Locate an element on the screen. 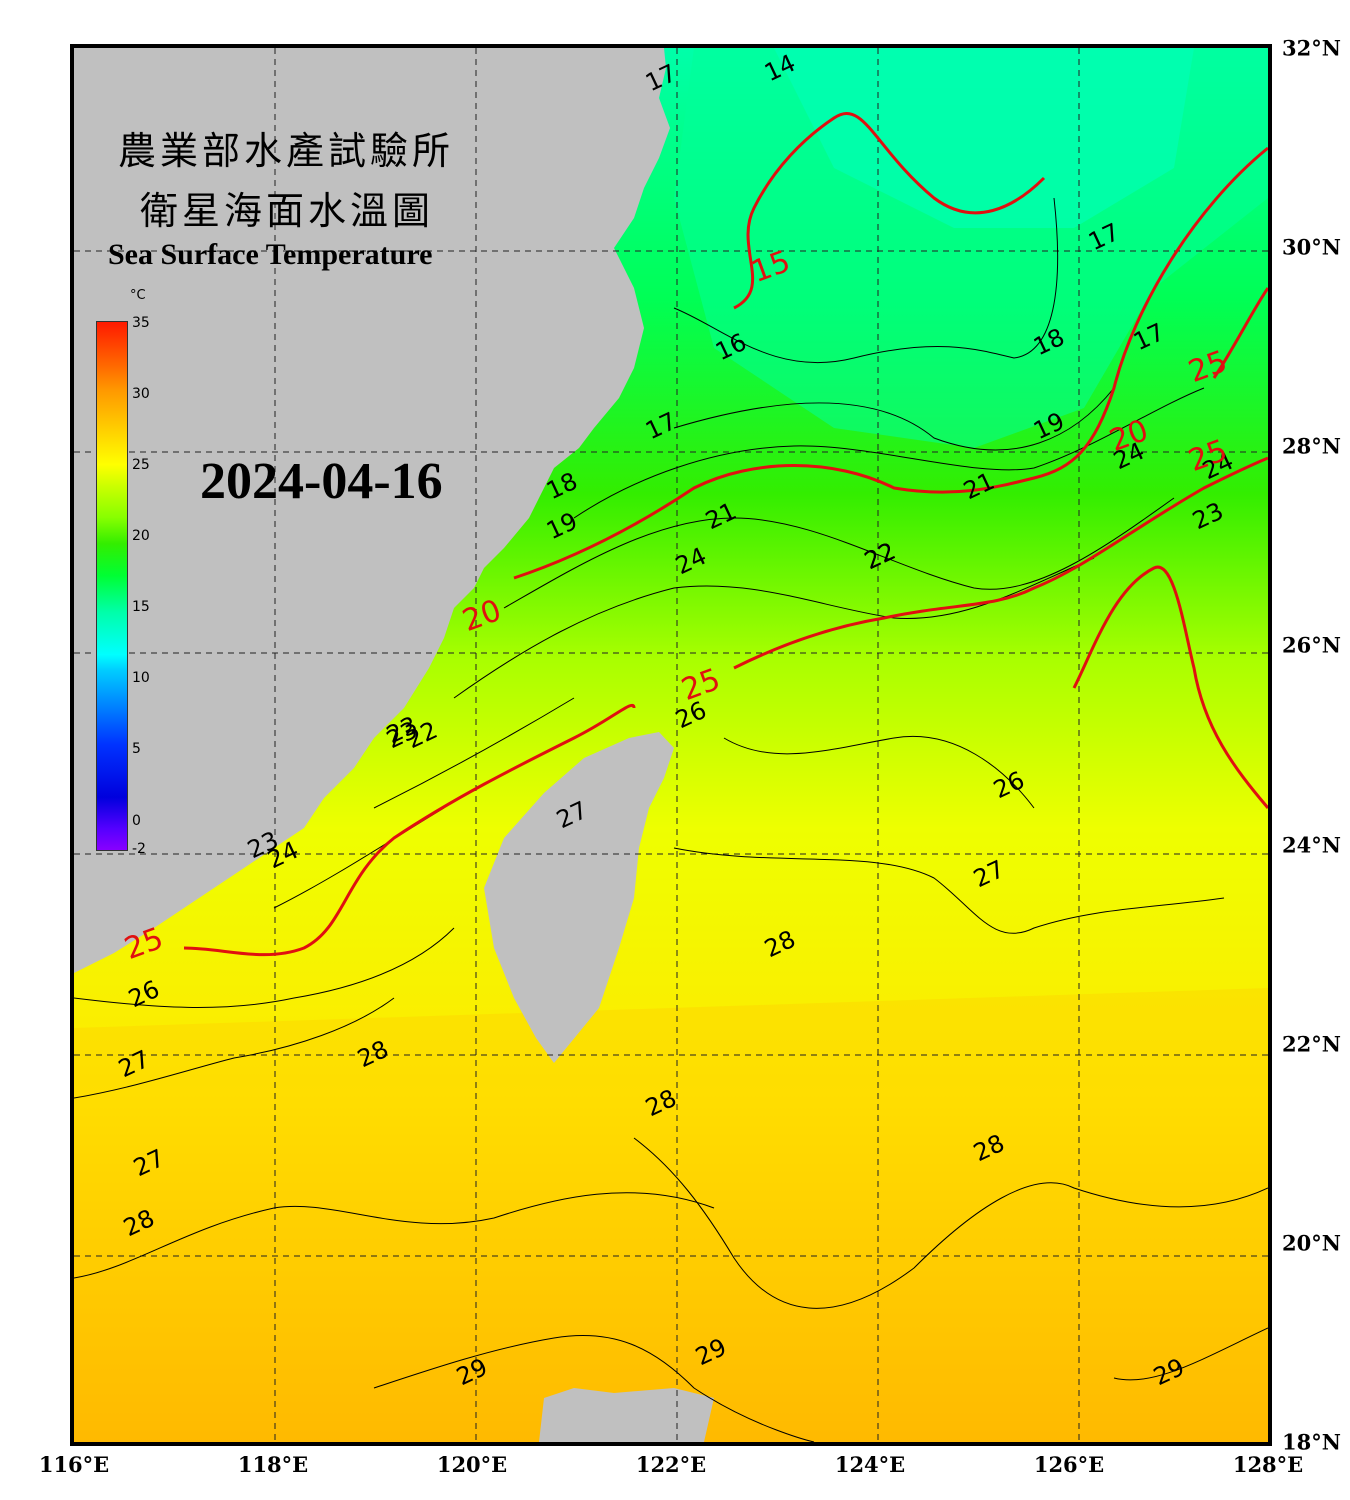 This screenshot has width=1350, height=1500. longitude-label: 116°E is located at coordinates (74, 1464).